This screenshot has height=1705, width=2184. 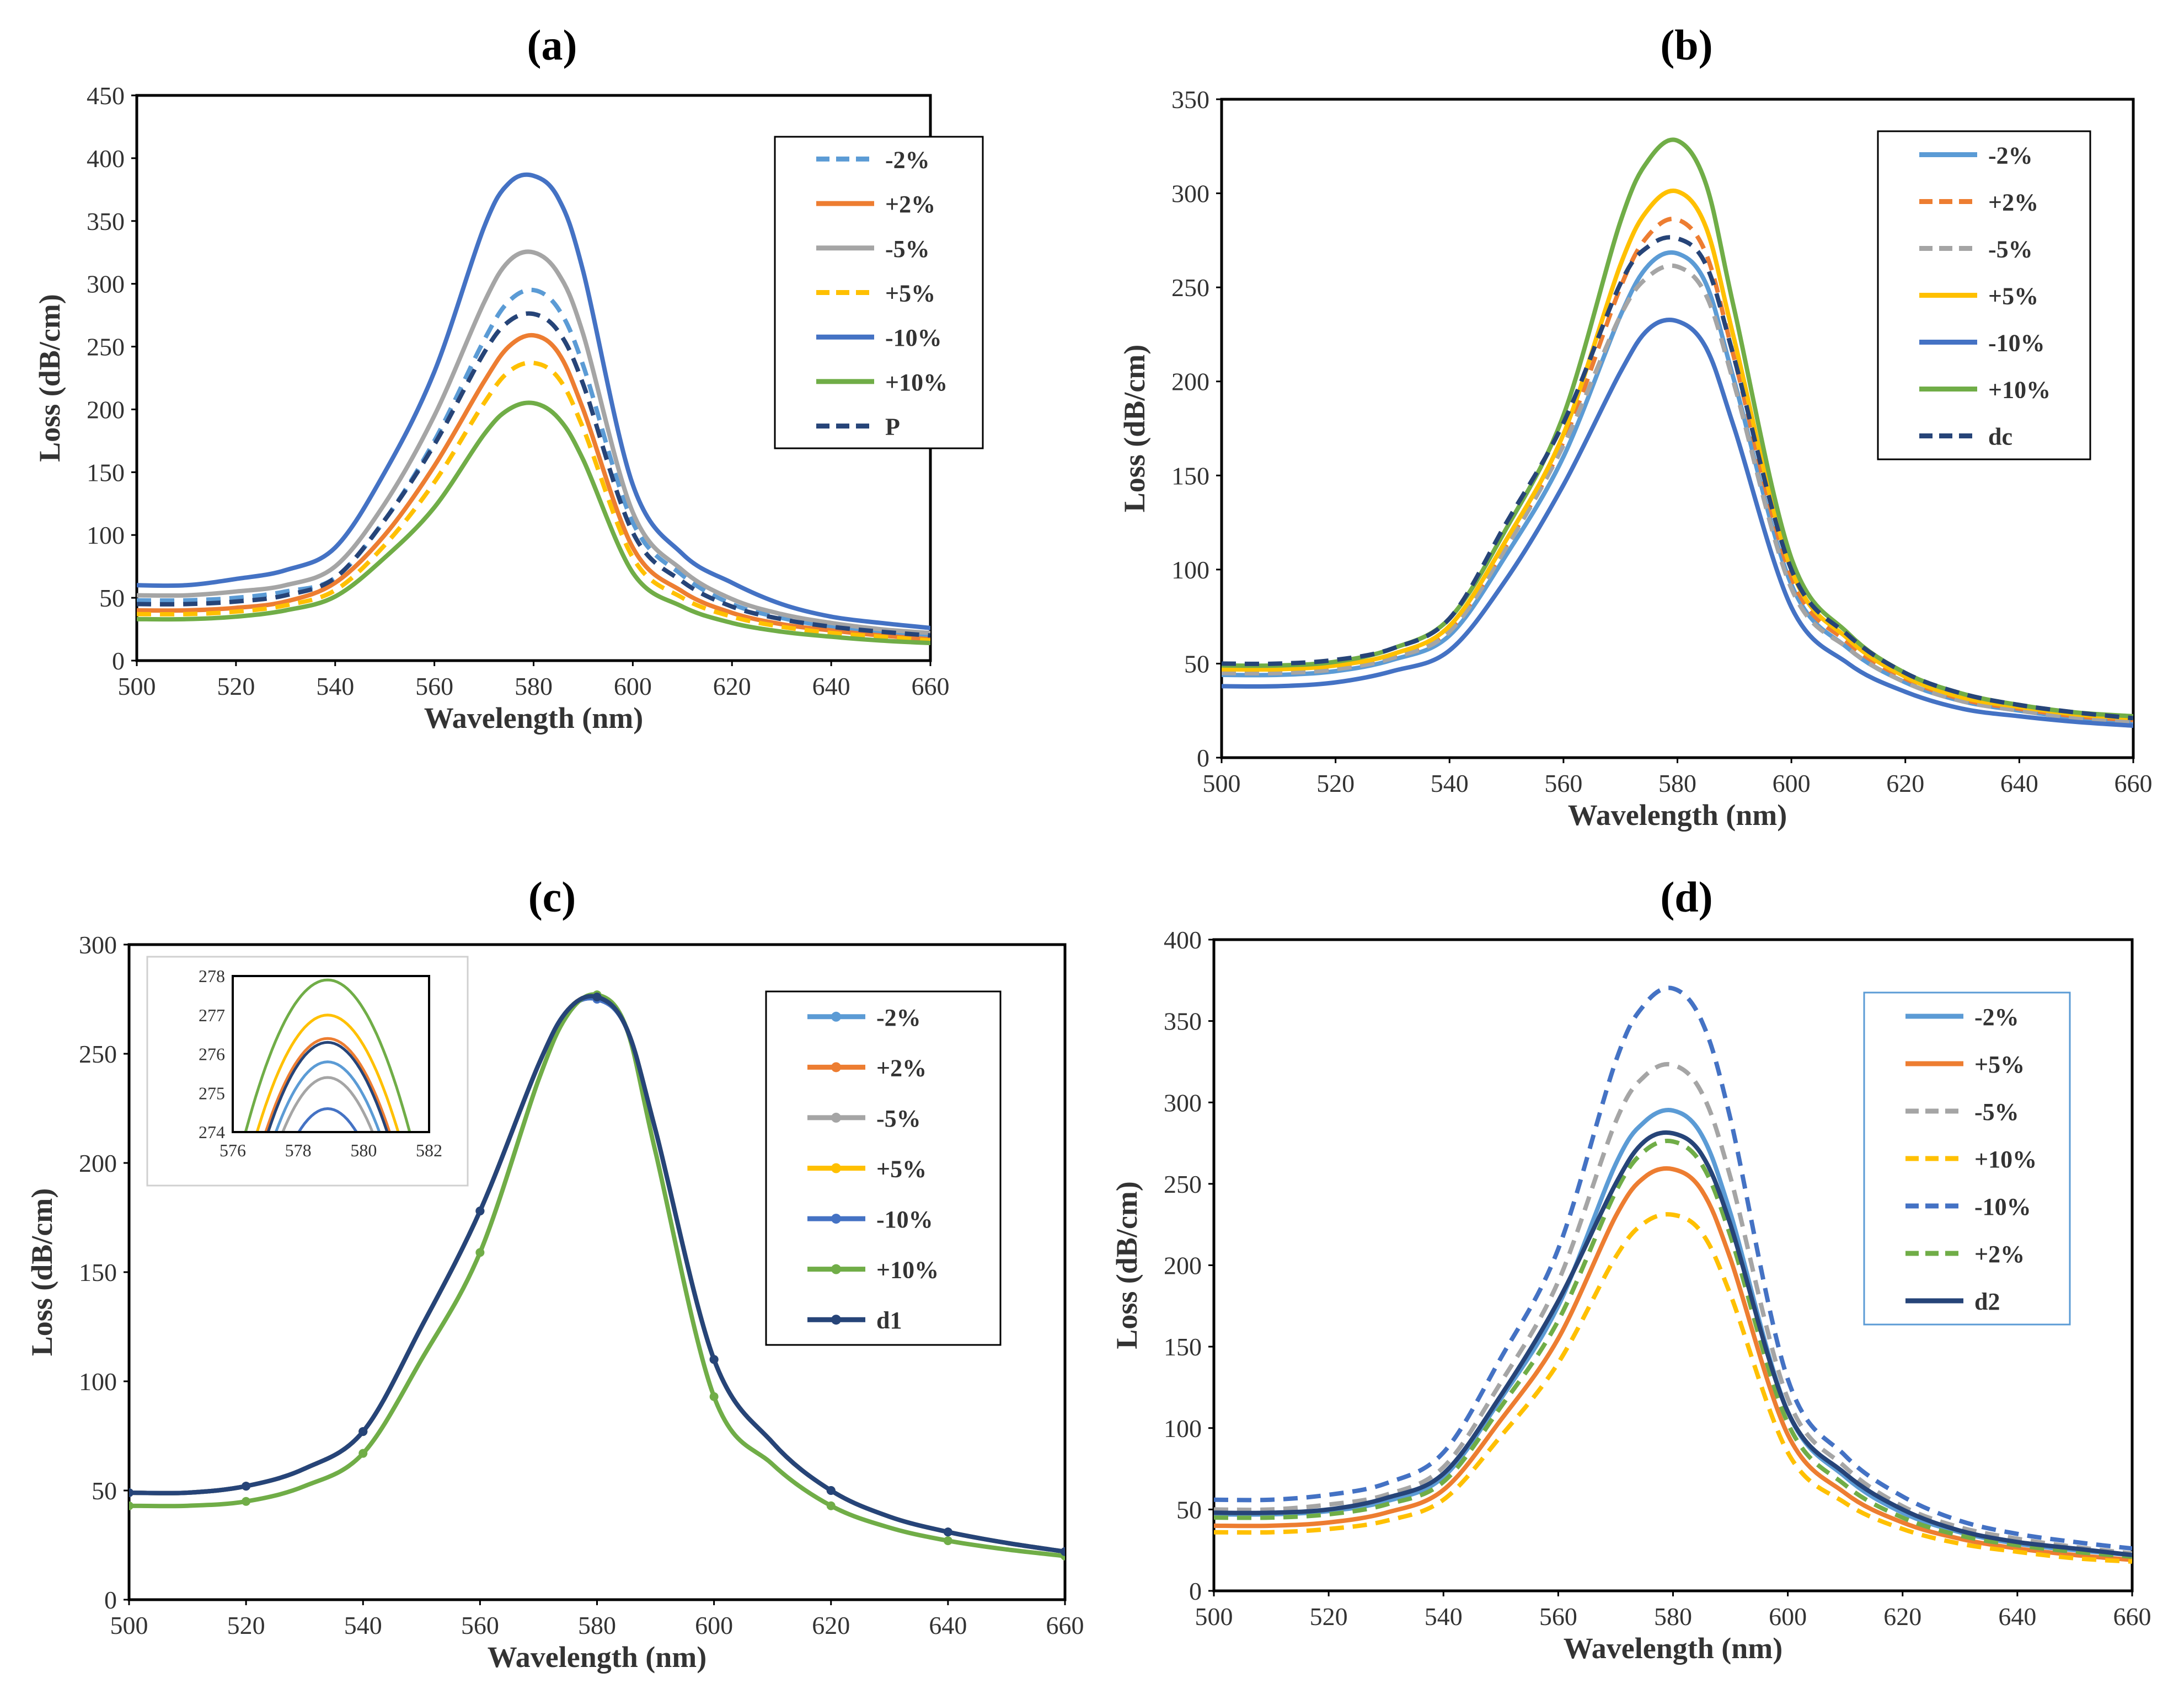 I want to click on y-tick-label: 400, so click(x=106, y=158).